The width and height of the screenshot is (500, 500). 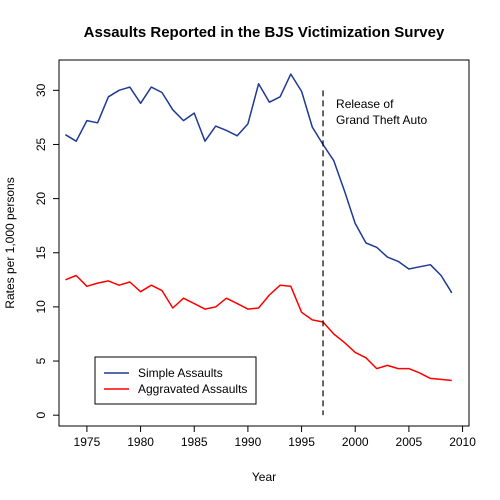 What do you see at coordinates (41, 144) in the screenshot?
I see `y-tick-label: 25` at bounding box center [41, 144].